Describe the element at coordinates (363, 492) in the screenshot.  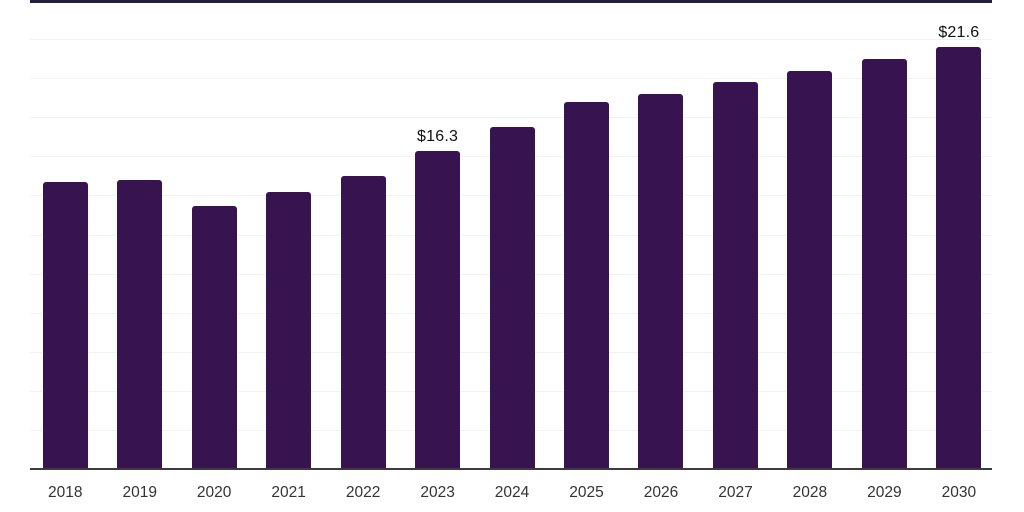
I see `x-axis-tick-label: 2022` at that location.